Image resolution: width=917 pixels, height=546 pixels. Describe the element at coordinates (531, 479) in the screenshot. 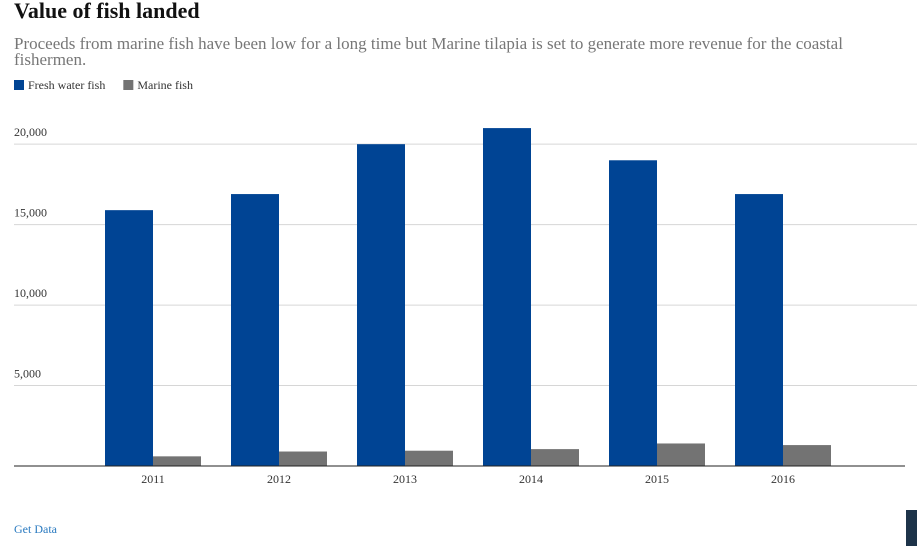

I see `x-tick-label: 2014` at that location.